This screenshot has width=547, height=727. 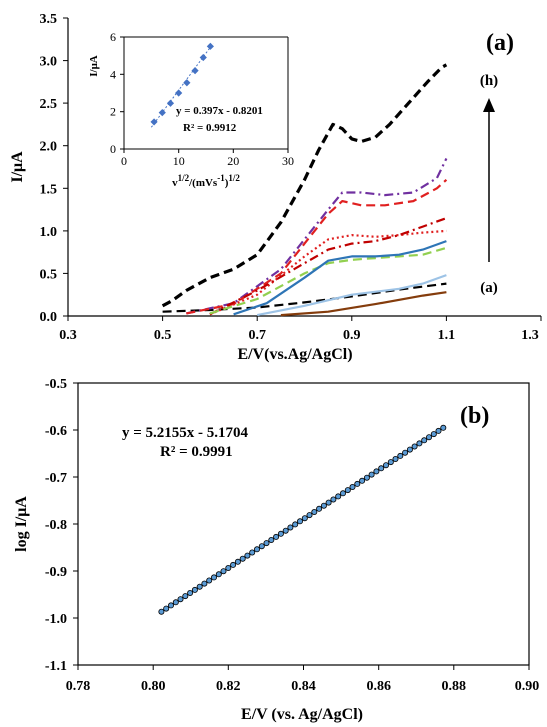 I want to click on arrow-bottom-label: (a), so click(x=489, y=288).